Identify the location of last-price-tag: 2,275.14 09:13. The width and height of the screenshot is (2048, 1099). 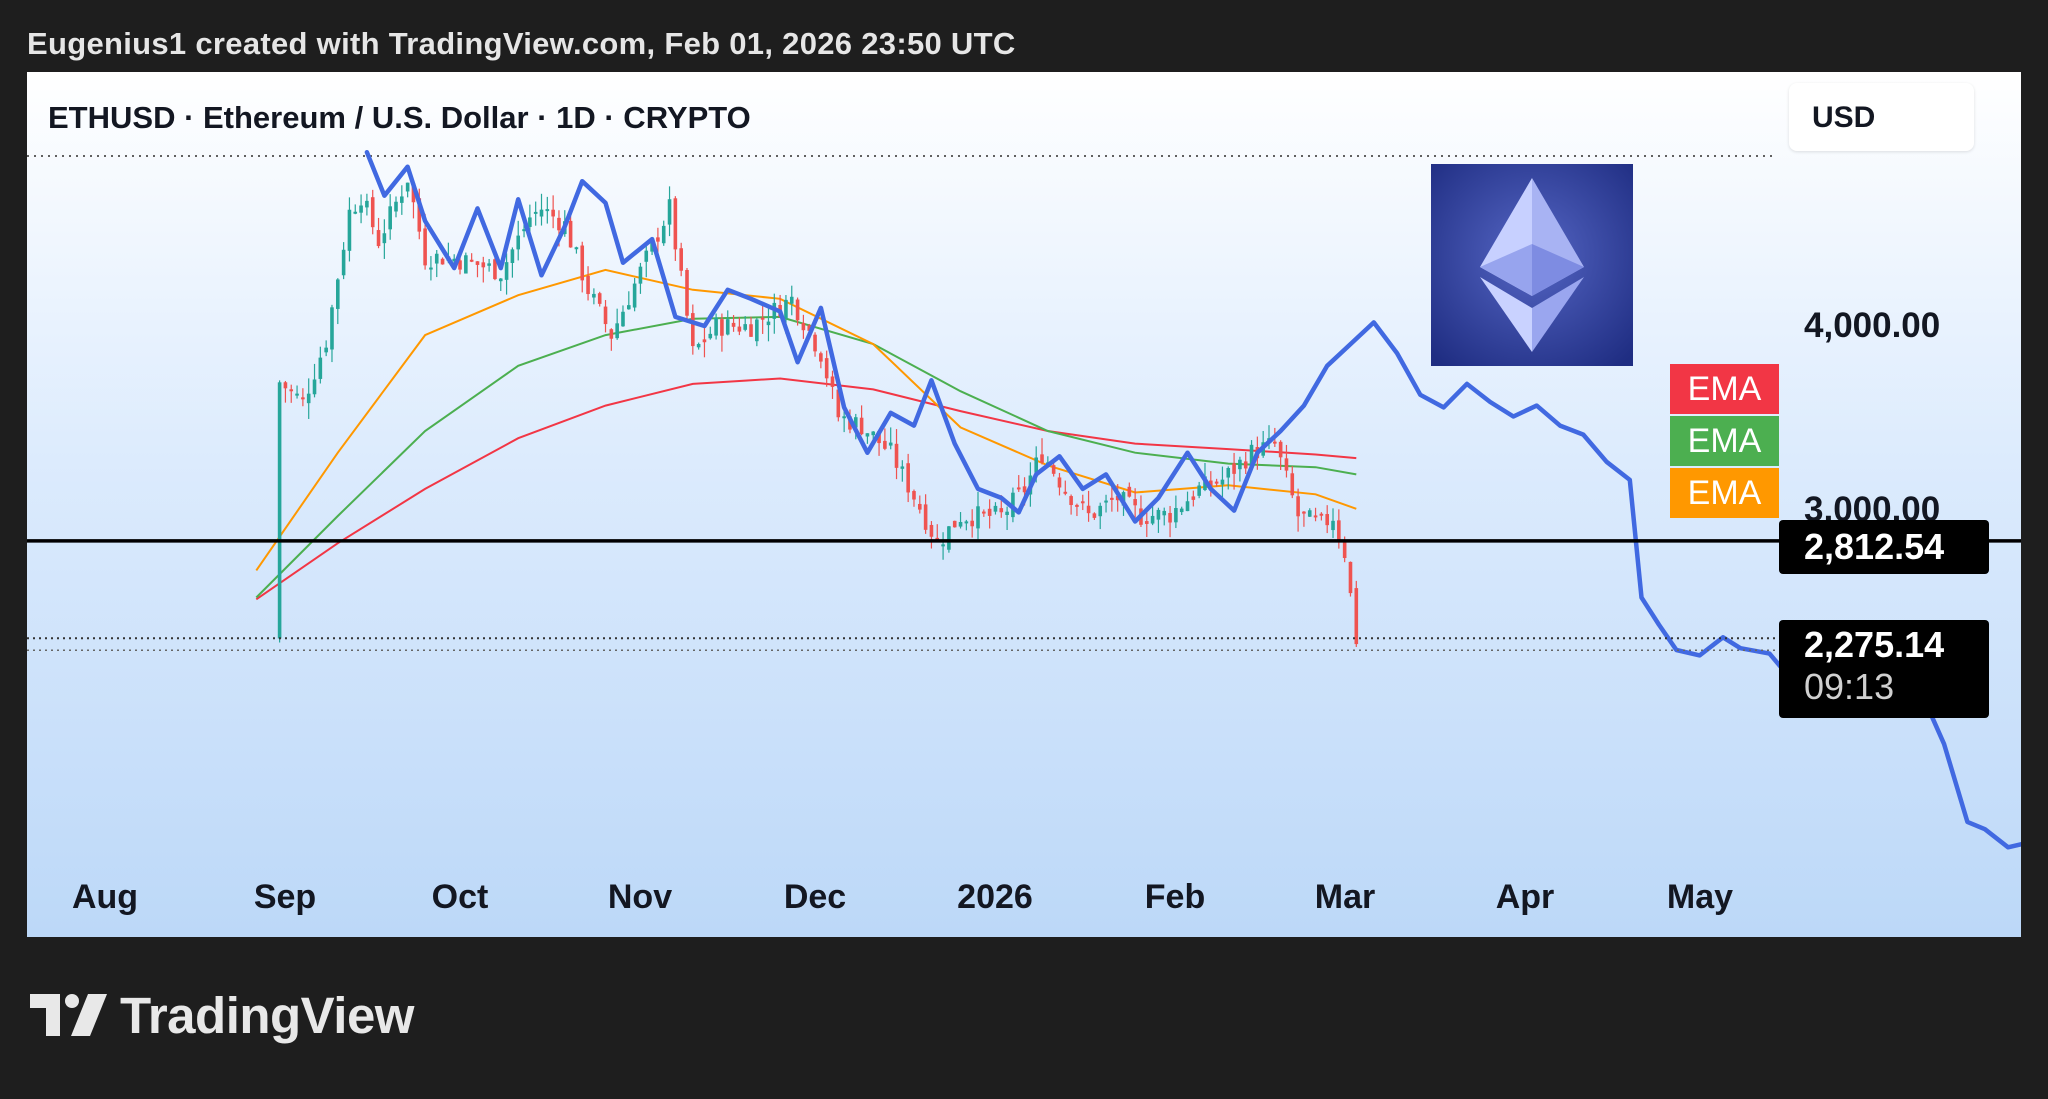
(1884, 669).